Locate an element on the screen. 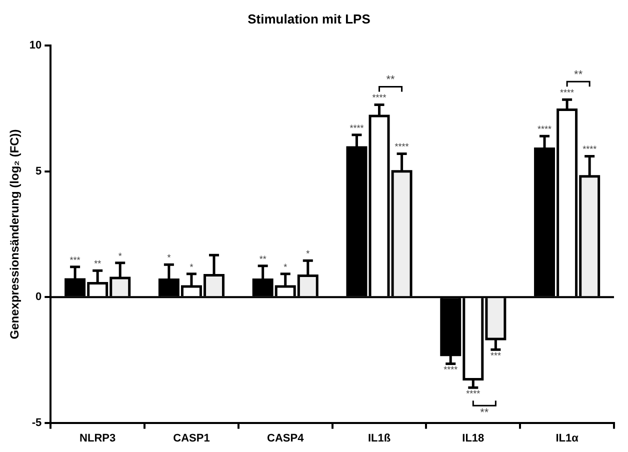  y-axis-title: Genexpressionsänderung (log₂ (FC)) is located at coordinates (15, 234).